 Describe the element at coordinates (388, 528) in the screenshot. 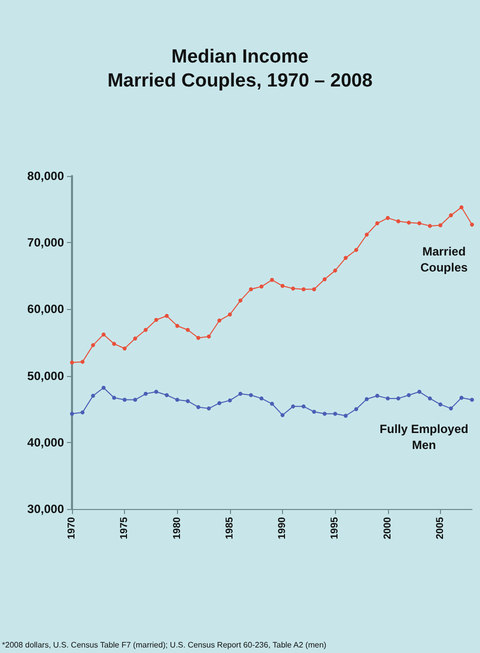

I see `x-tick-label: 2000` at that location.